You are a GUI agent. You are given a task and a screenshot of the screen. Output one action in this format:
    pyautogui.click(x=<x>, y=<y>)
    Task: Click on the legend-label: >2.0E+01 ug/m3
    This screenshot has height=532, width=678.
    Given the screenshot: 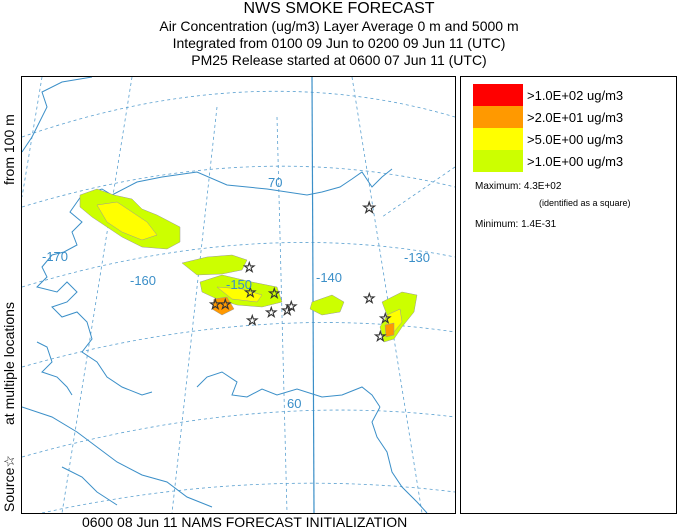 What is the action you would take?
    pyautogui.click(x=575, y=117)
    